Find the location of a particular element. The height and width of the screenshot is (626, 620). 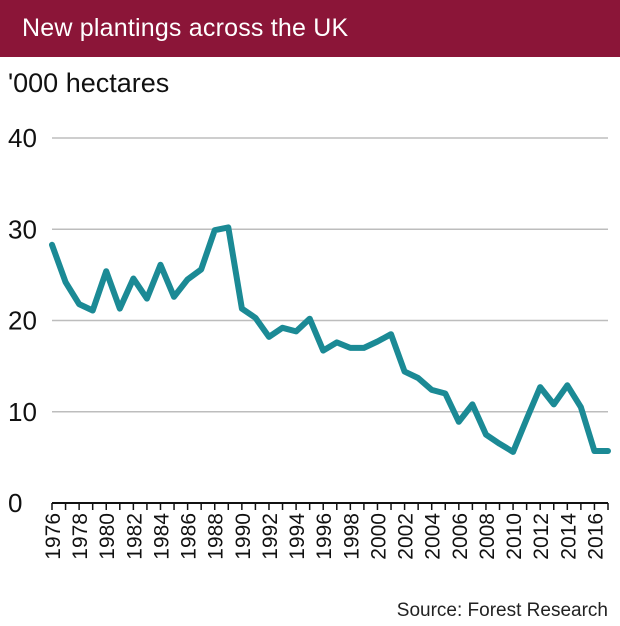

y-tick-label: 30 is located at coordinates (22, 229).